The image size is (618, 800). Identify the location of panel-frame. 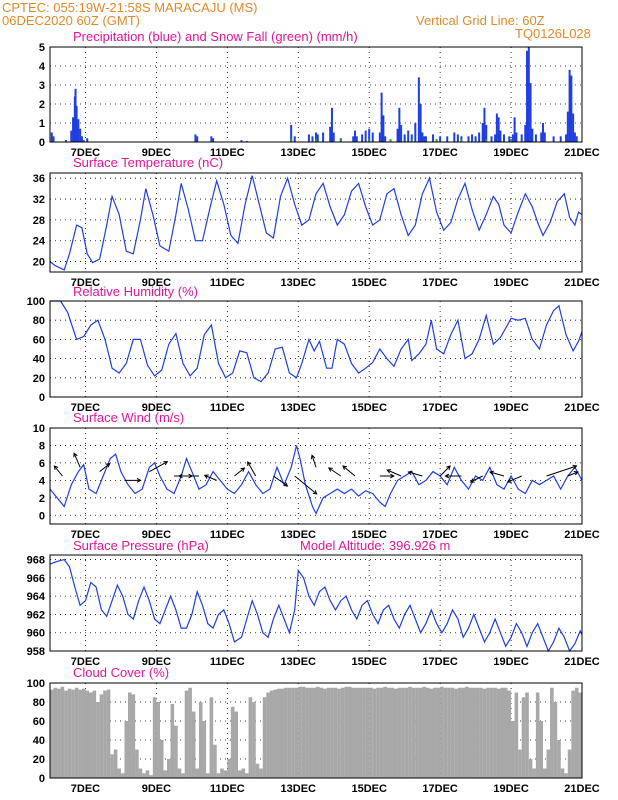
(316, 603).